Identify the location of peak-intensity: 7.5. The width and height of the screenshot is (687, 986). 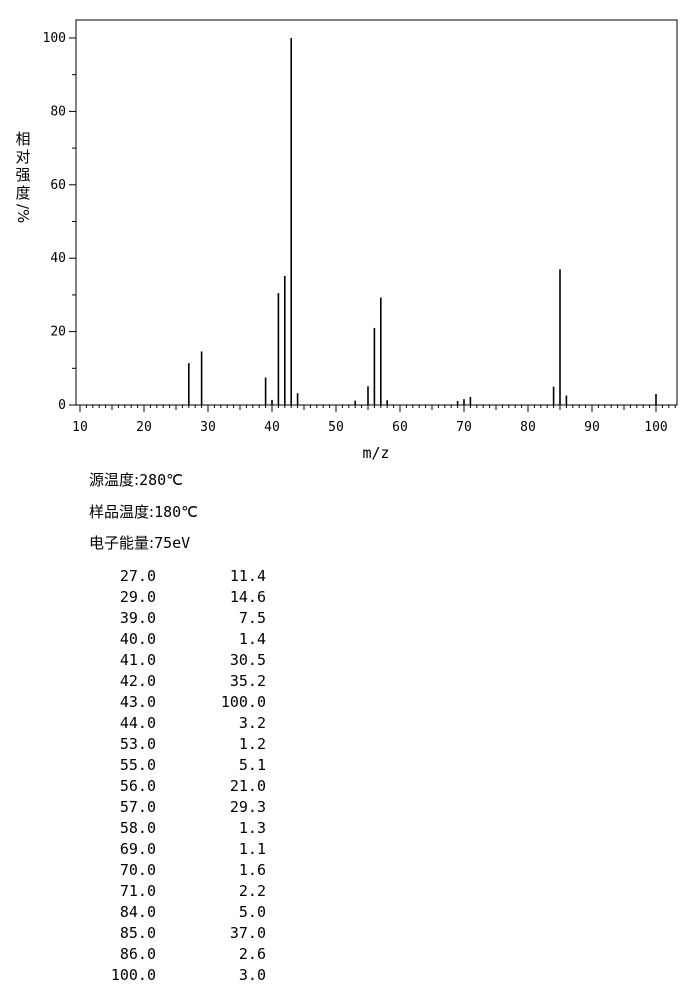
(252, 618).